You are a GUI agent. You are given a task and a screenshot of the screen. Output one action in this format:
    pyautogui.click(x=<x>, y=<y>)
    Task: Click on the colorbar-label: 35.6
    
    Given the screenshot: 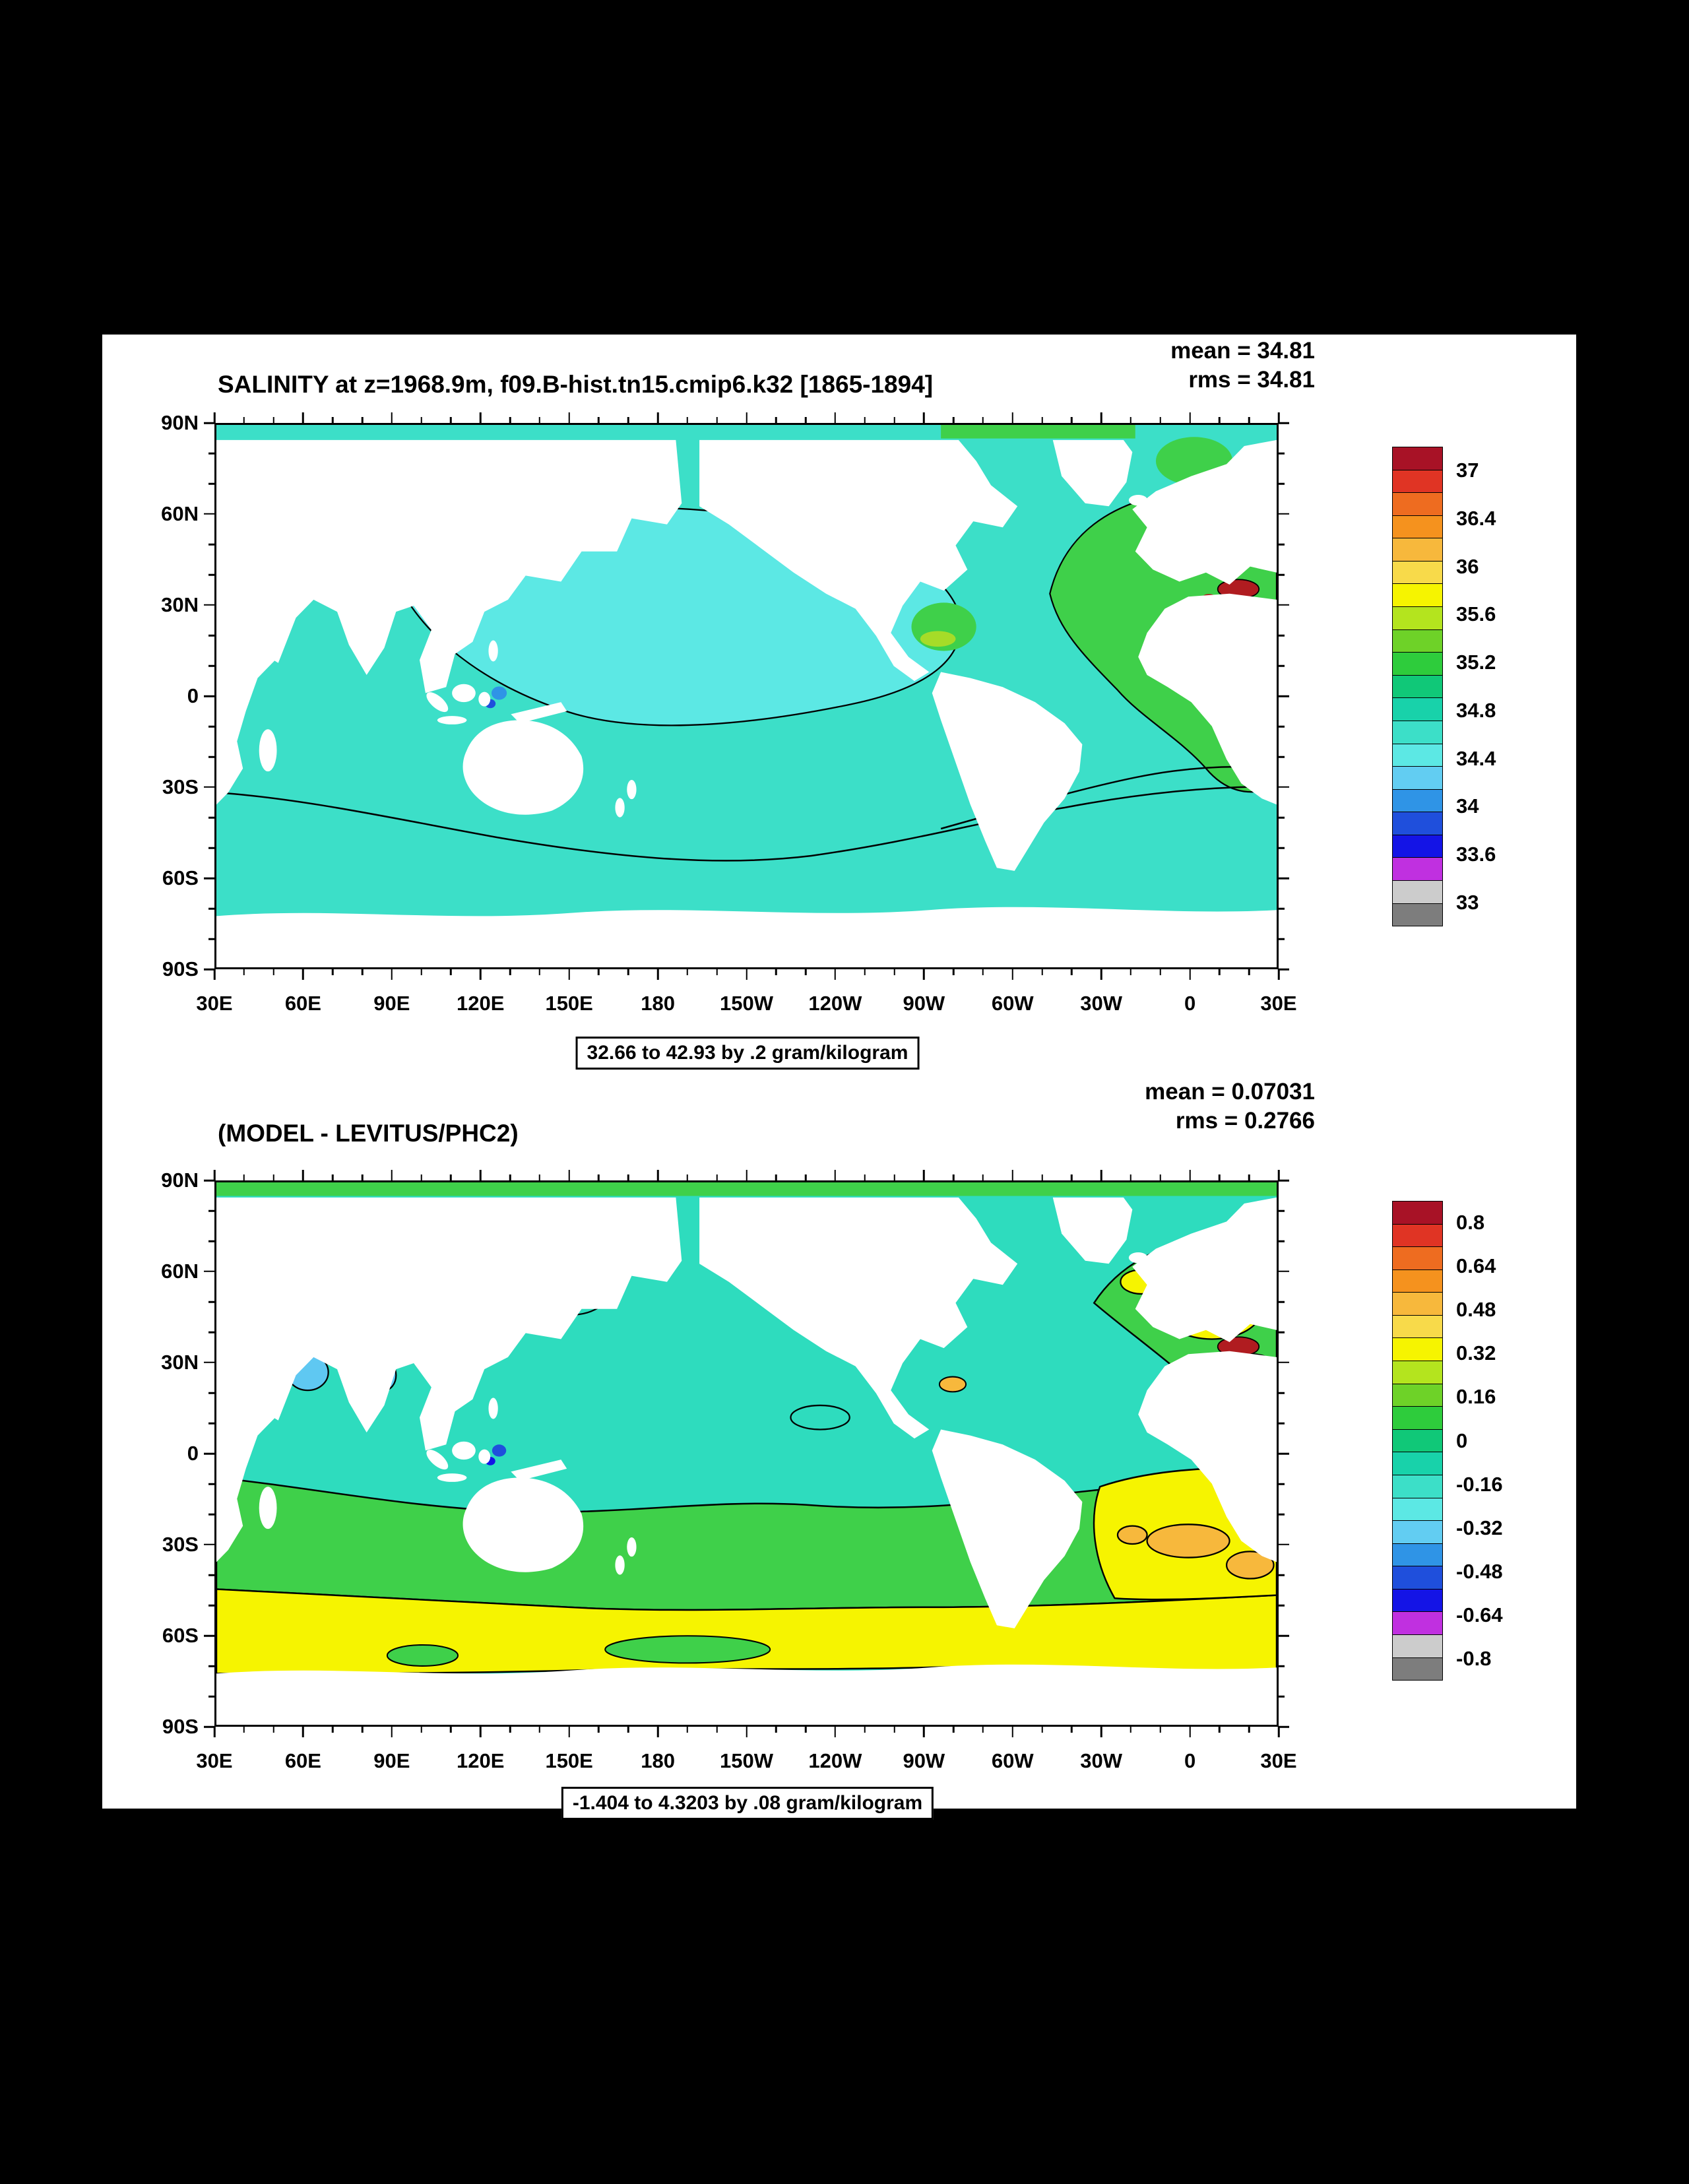 What is the action you would take?
    pyautogui.click(x=1476, y=614)
    